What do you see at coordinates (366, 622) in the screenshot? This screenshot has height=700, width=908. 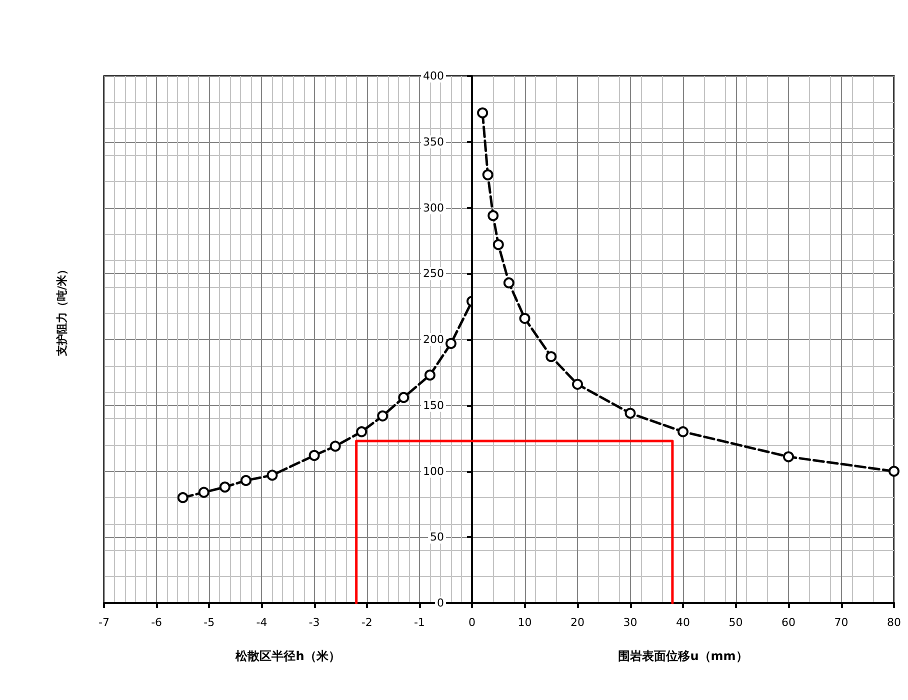 I see `x-tick-label: -2` at bounding box center [366, 622].